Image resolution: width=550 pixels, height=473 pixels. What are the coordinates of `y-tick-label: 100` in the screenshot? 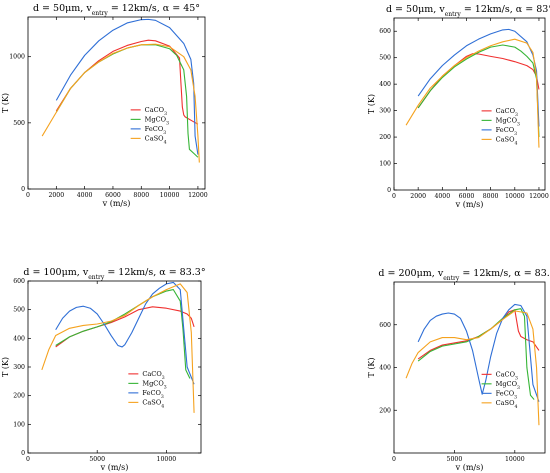 It's located at (385, 164).